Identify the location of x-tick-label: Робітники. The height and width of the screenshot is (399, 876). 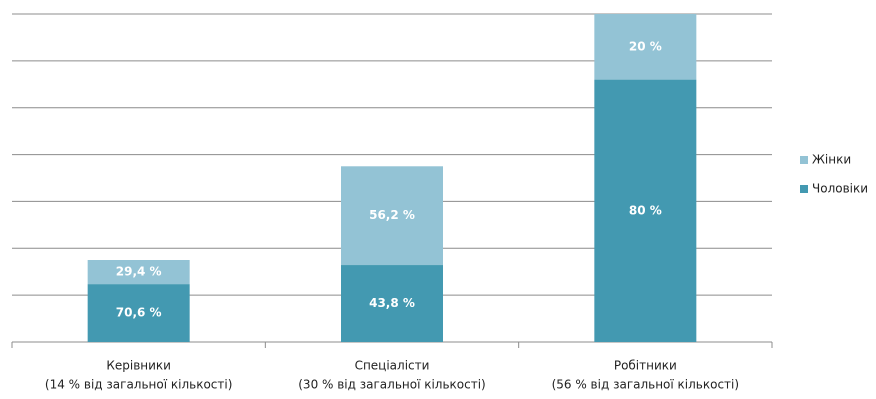
(645, 366).